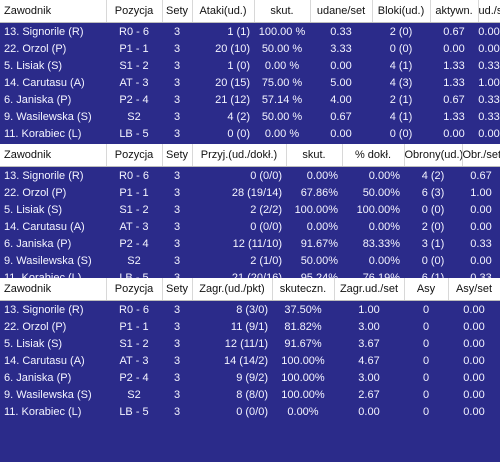  I want to click on table-cell: 4 (3), so click(401, 82).